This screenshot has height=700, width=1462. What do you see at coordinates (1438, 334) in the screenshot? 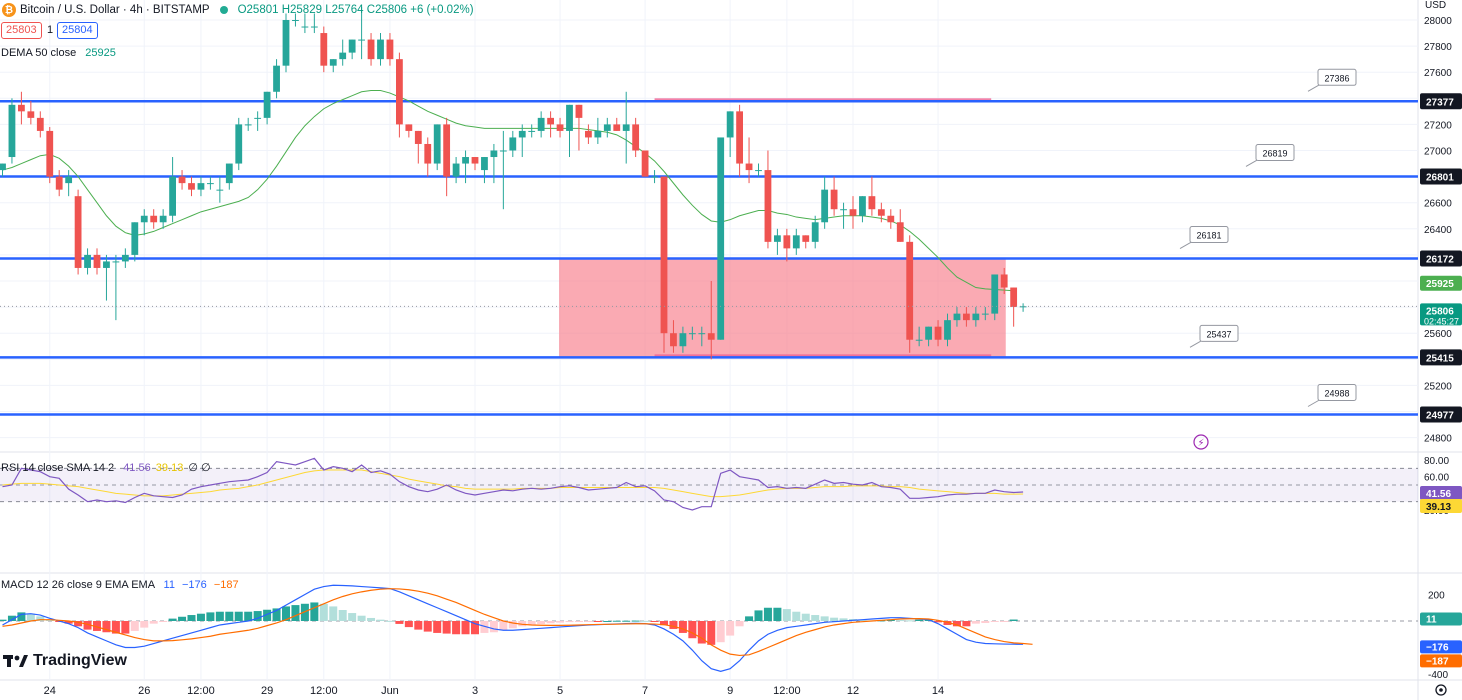
I see `price-axis-label: 25600` at bounding box center [1438, 334].